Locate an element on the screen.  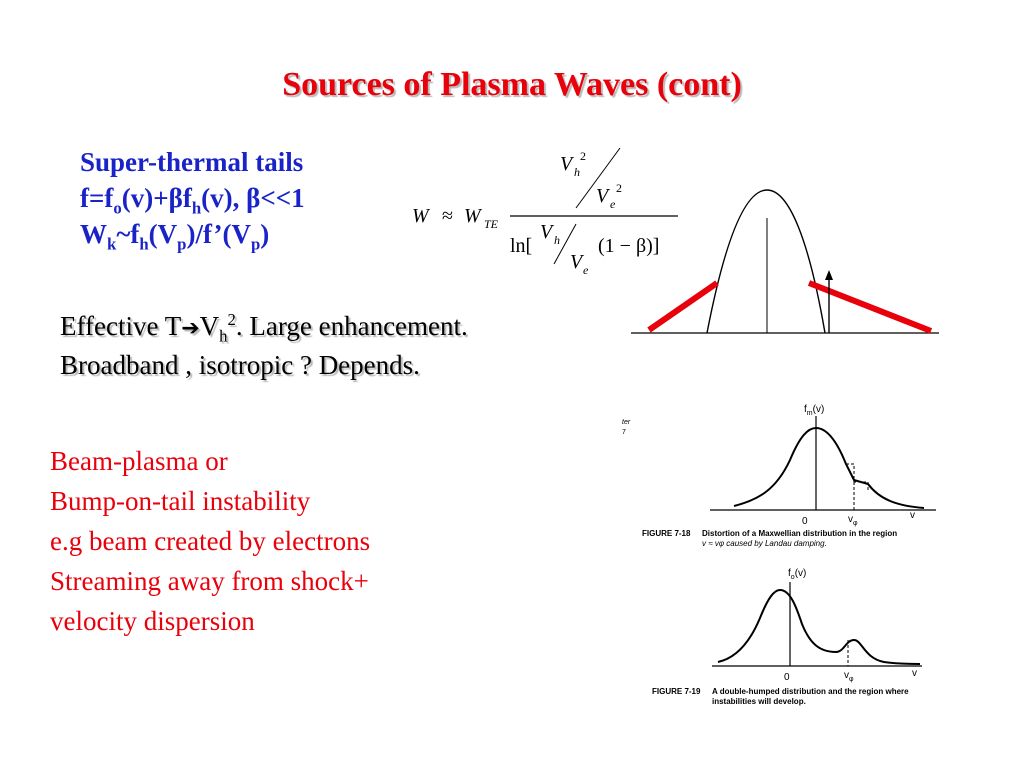
fig19-curve is located at coordinates (819, 626).